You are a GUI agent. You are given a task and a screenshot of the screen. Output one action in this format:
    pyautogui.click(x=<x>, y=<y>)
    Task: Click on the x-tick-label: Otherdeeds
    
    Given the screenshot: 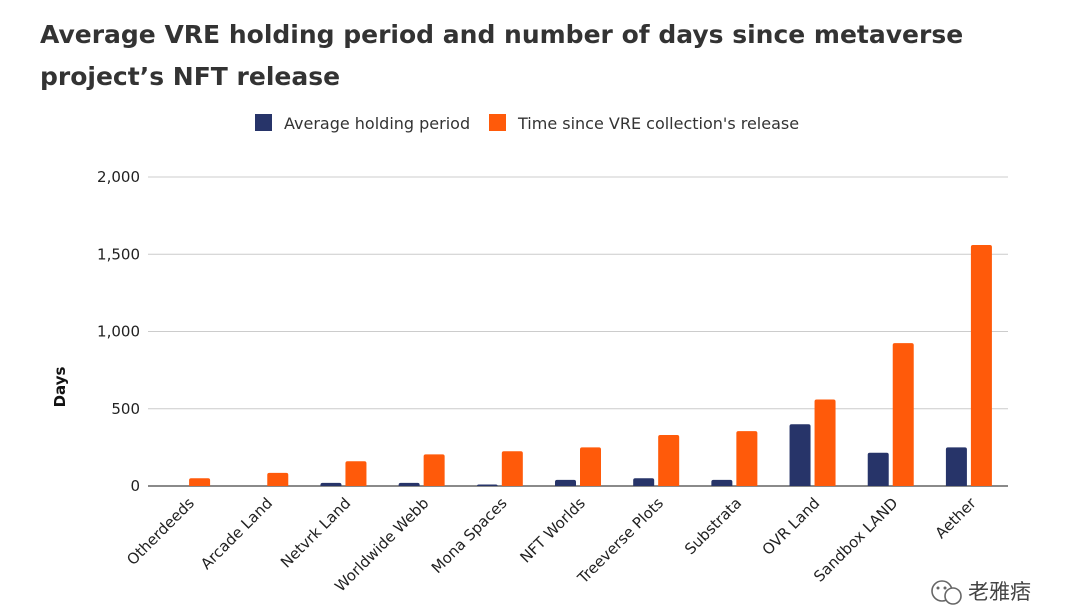 What is the action you would take?
    pyautogui.click(x=160, y=531)
    